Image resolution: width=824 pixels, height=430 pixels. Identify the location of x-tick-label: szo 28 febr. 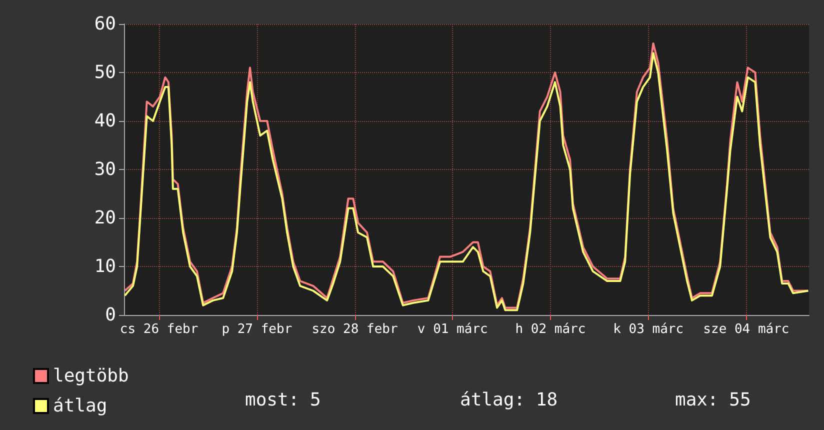
(355, 329).